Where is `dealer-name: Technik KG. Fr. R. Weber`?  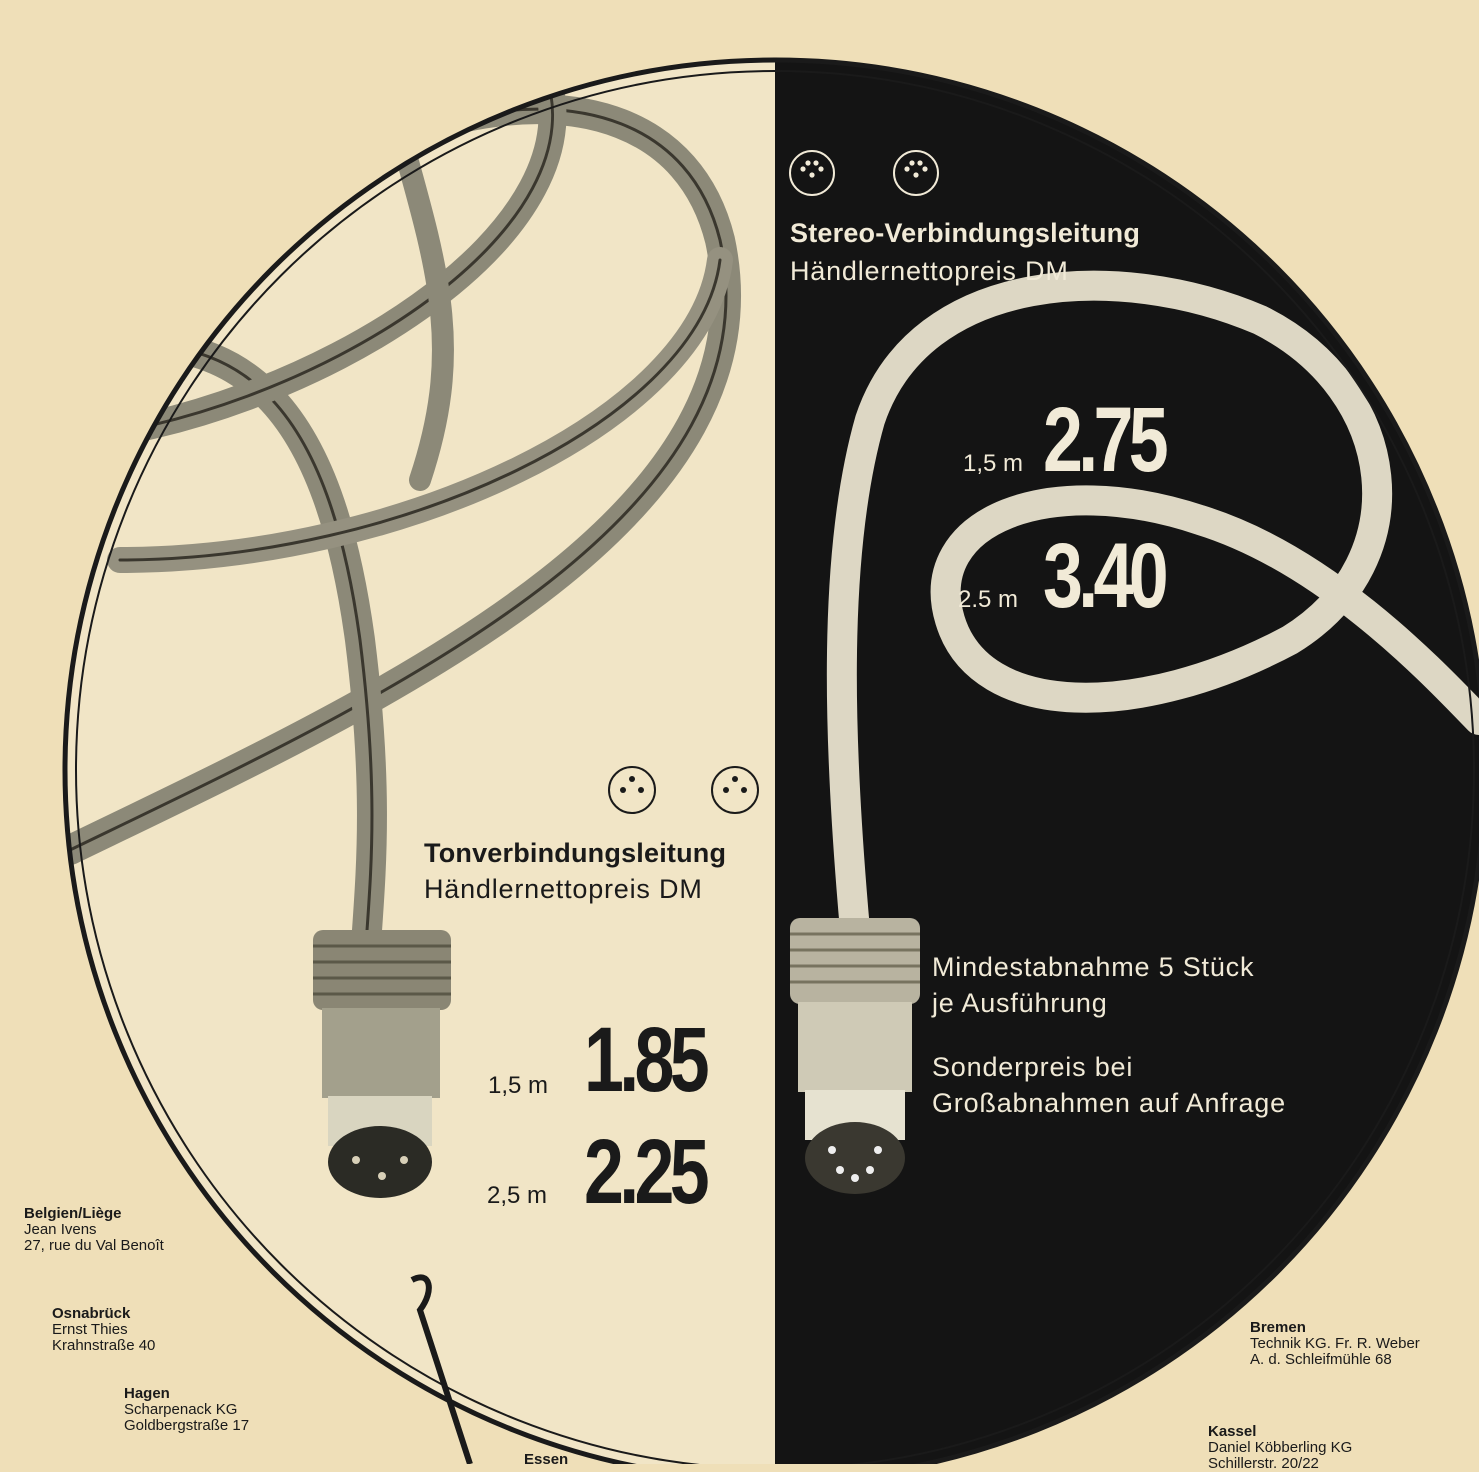 dealer-name: Technik KG. Fr. R. Weber is located at coordinates (1335, 1343).